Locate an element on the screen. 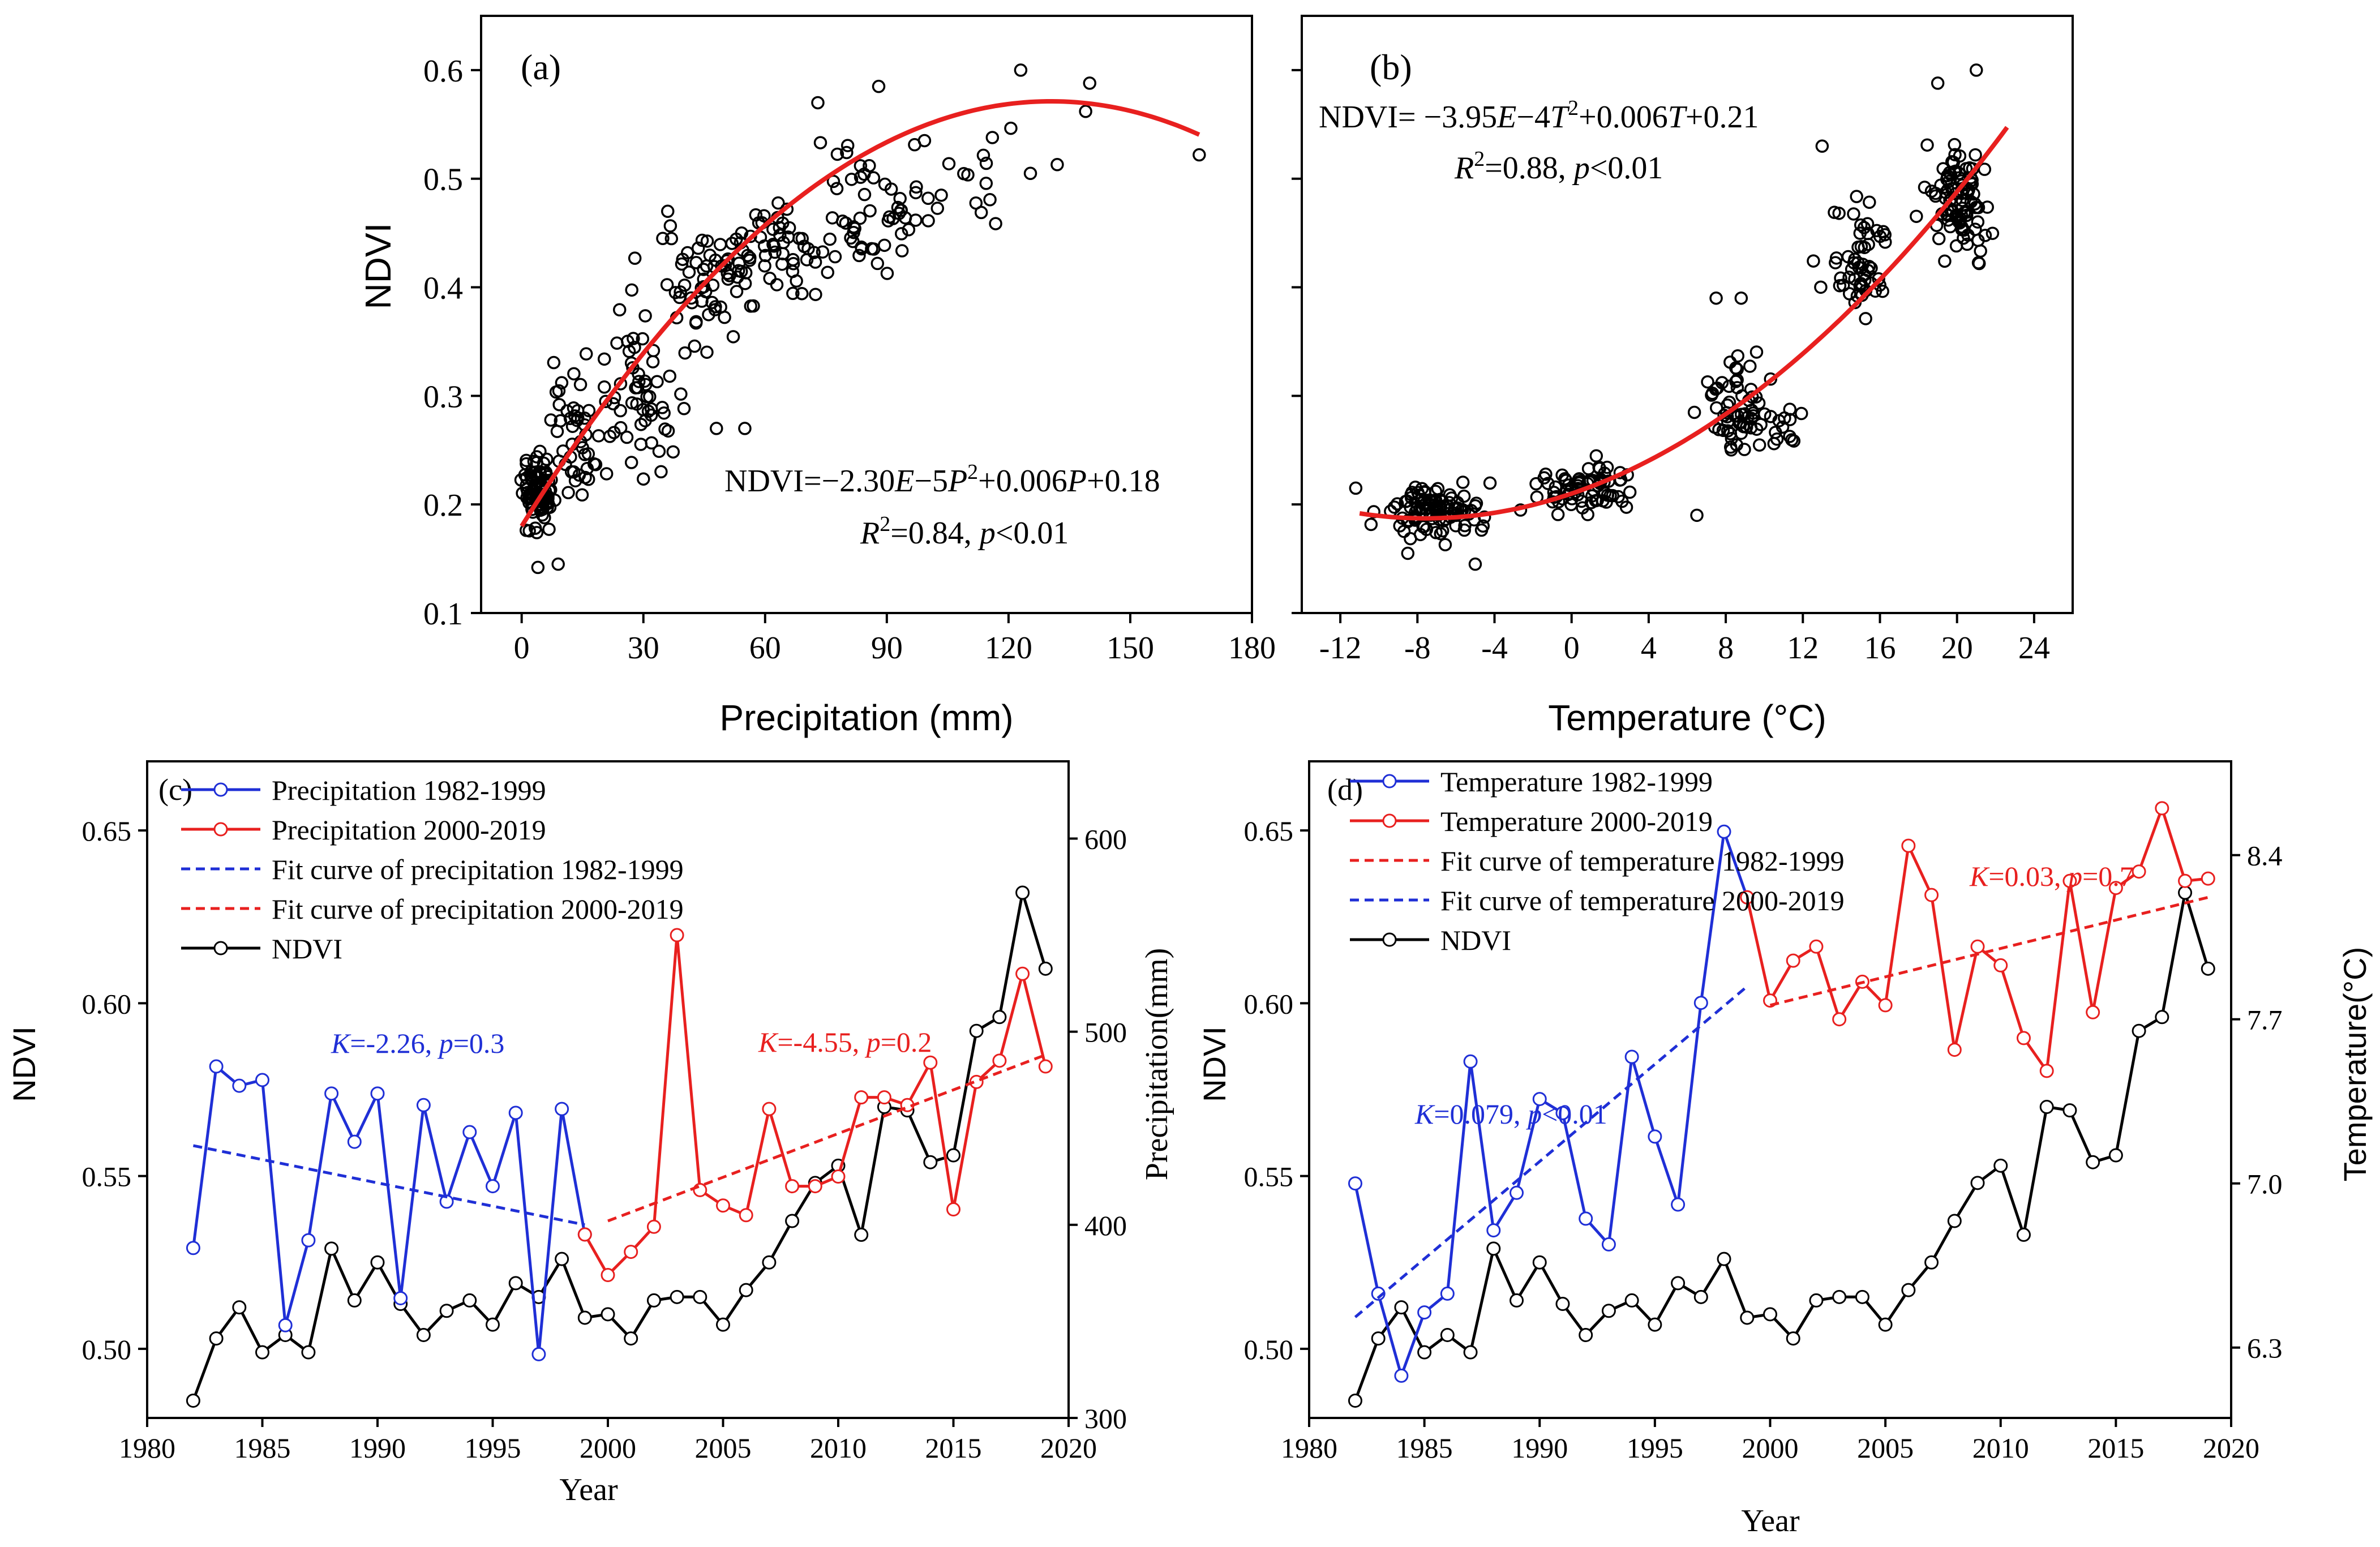 This screenshot has height=1547, width=2380. text-span: K is located at coordinates (1979, 876).